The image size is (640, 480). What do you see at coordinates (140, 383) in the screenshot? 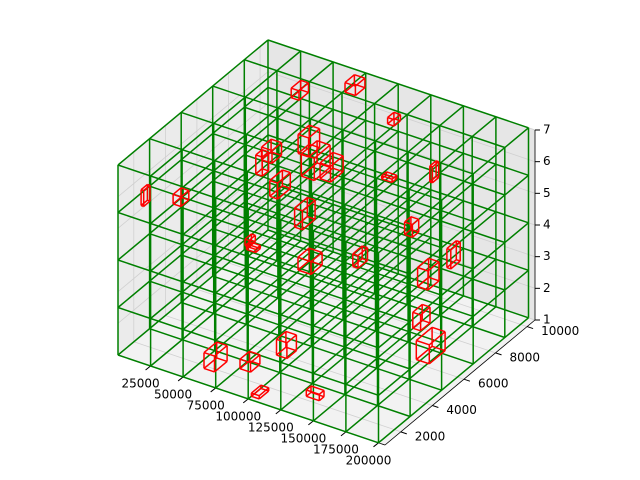
I see `x-tick-label: 25000` at bounding box center [140, 383].